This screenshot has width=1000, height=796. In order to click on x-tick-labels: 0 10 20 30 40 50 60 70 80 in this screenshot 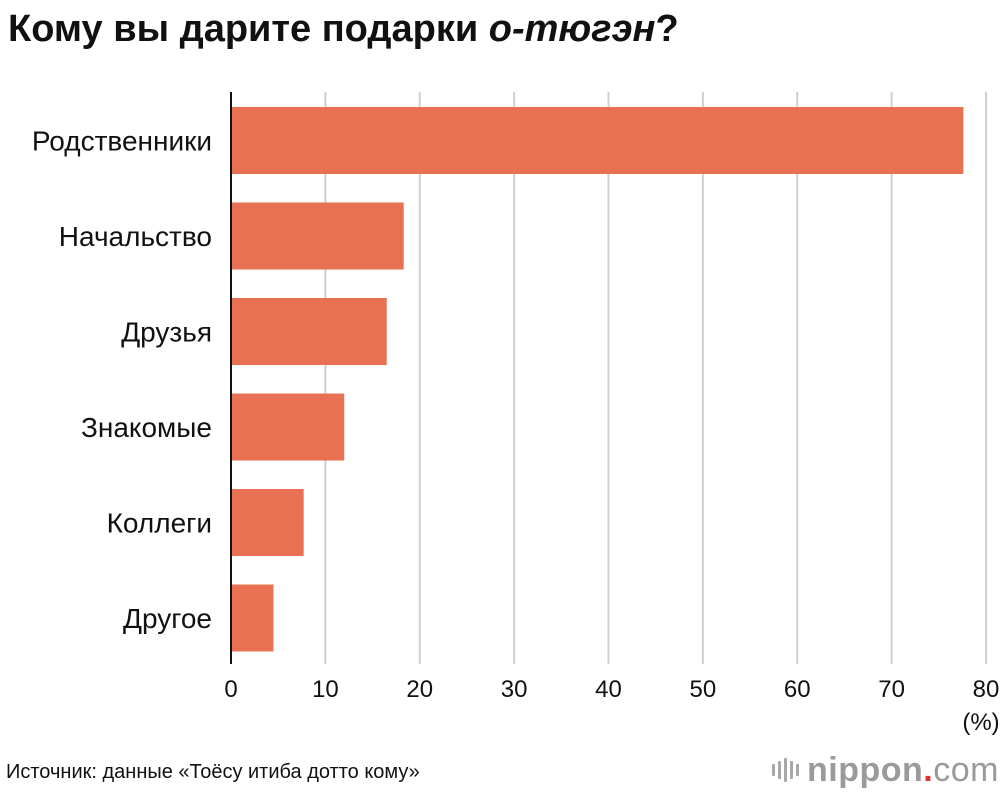, I will do `click(611, 689)`.